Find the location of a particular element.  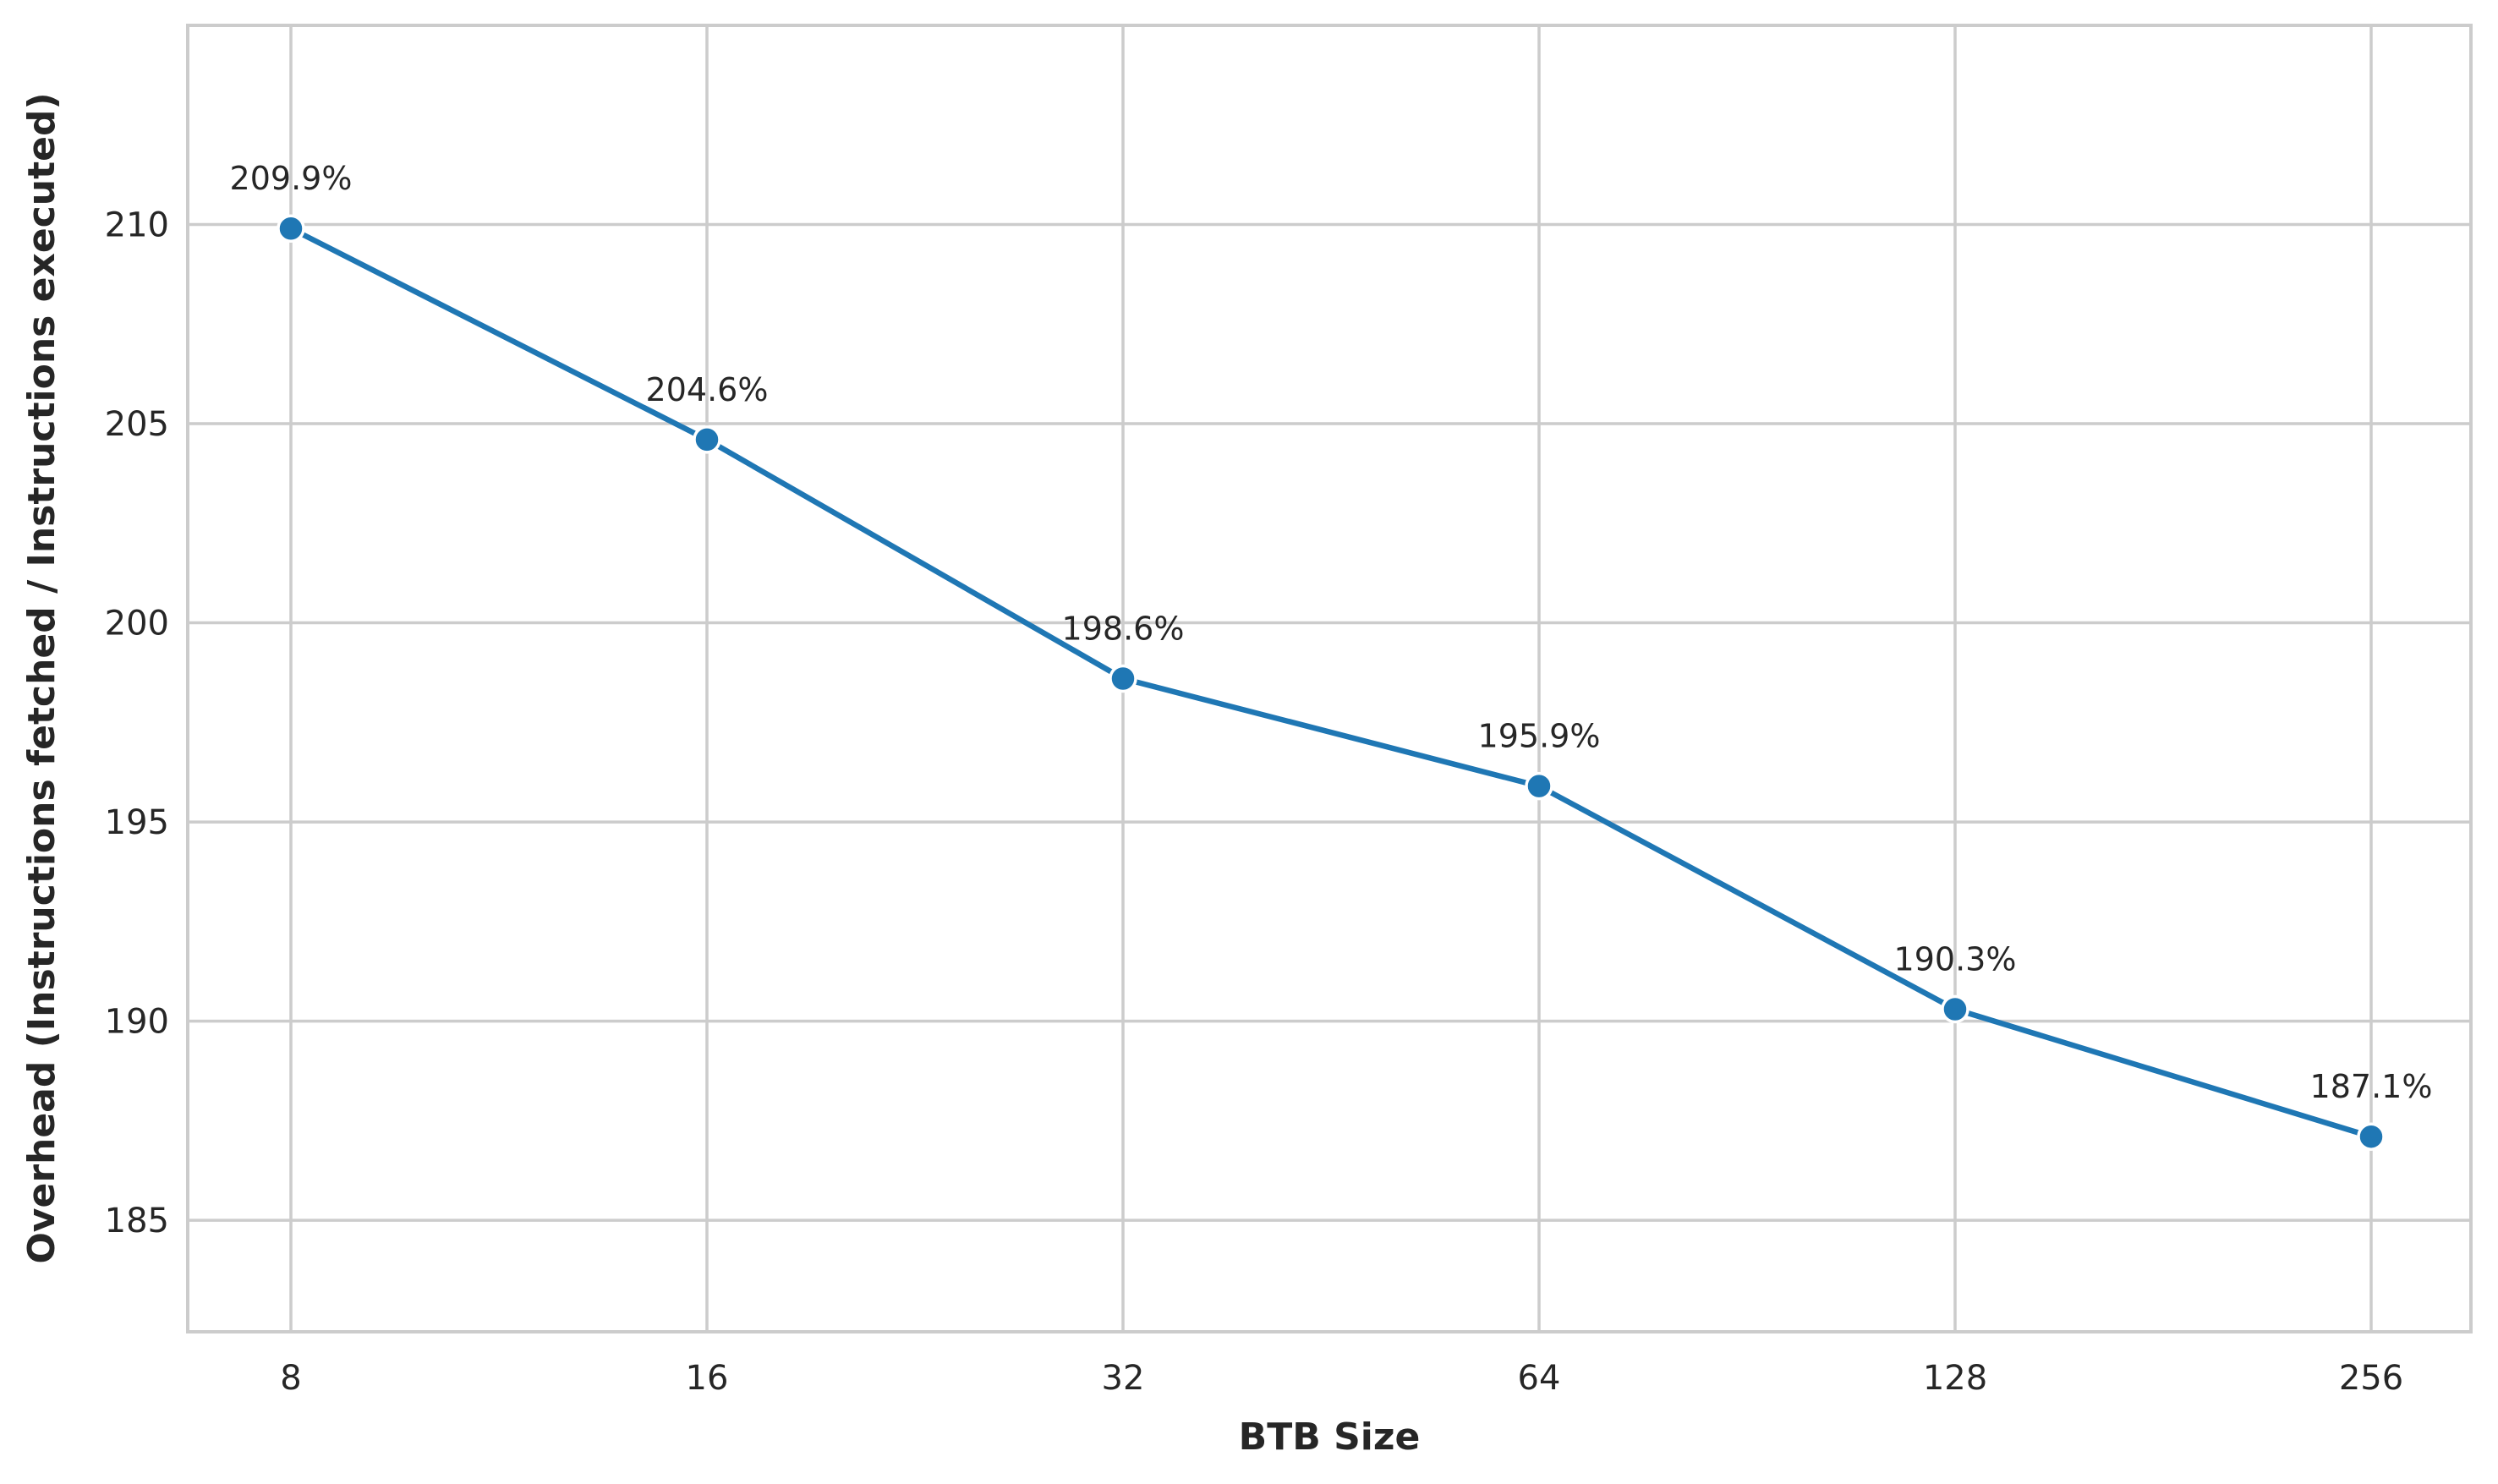

data-label: 198.6% is located at coordinates (1123, 629).